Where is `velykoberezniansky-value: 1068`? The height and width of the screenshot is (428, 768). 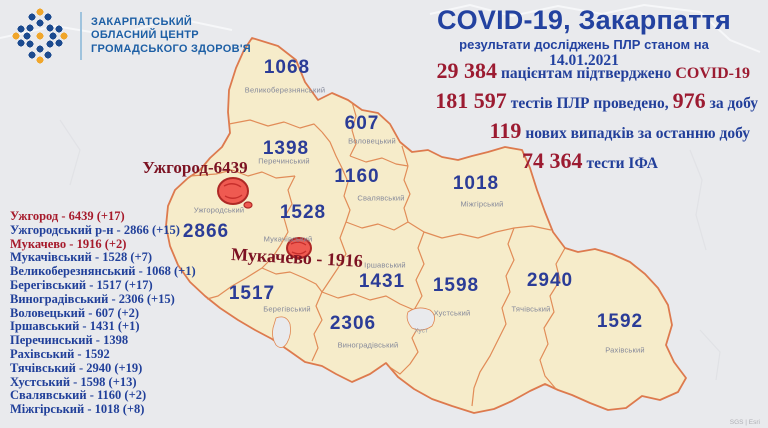 velykoberezniansky-value: 1068 is located at coordinates (287, 67).